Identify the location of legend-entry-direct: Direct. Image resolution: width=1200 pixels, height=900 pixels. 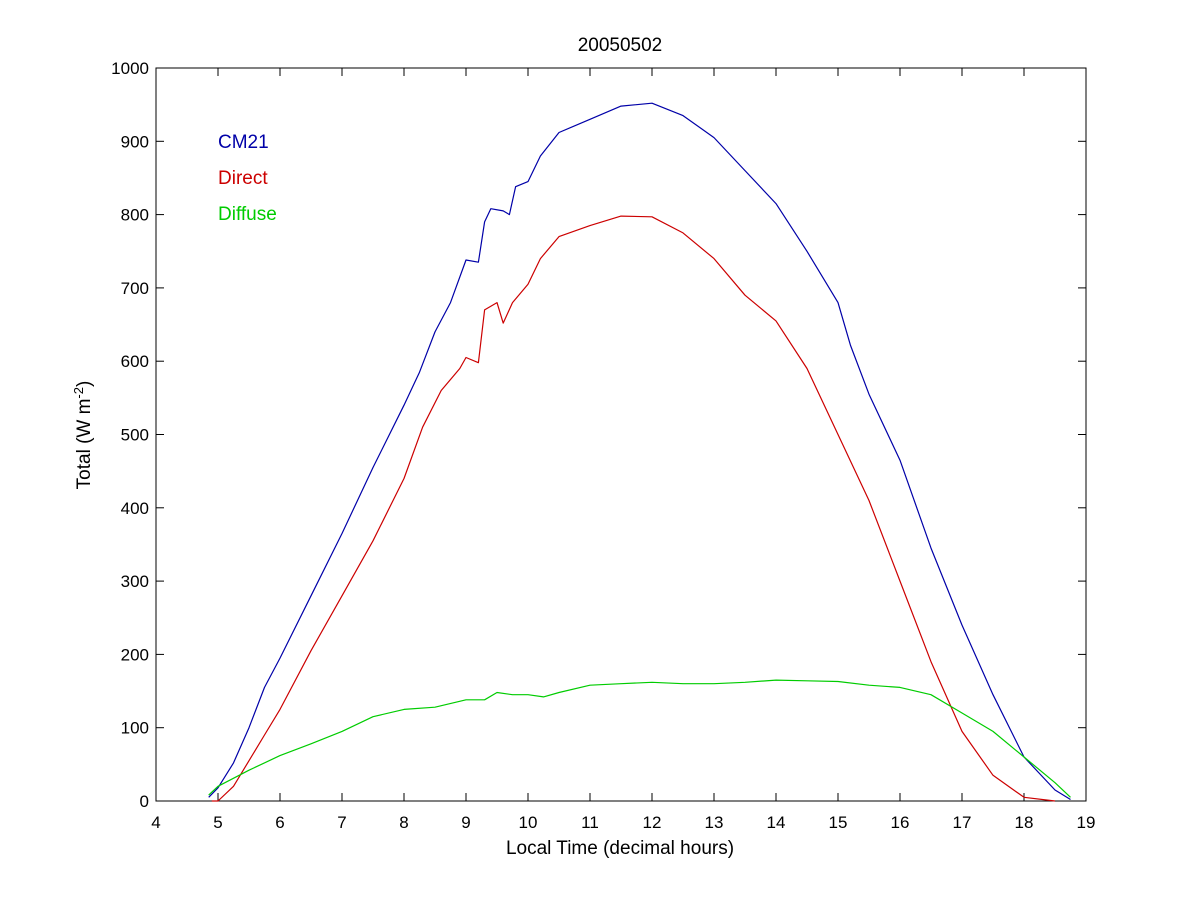
(243, 178).